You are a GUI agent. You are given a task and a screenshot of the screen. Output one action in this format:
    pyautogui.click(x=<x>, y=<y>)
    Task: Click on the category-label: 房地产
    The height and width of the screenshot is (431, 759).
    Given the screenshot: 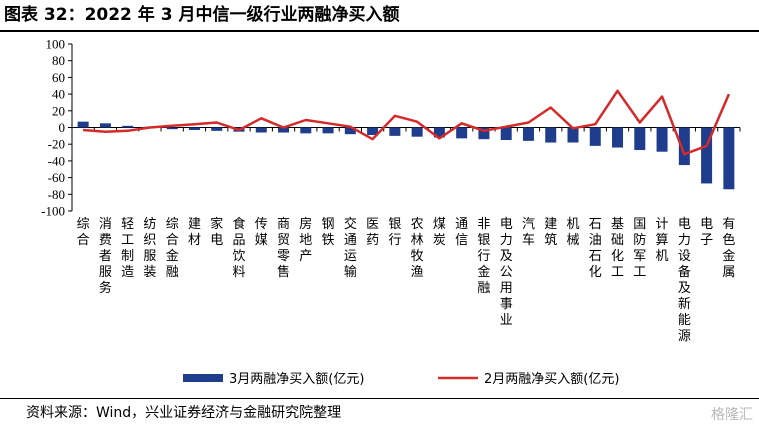 What is the action you would take?
    pyautogui.click(x=305, y=240)
    